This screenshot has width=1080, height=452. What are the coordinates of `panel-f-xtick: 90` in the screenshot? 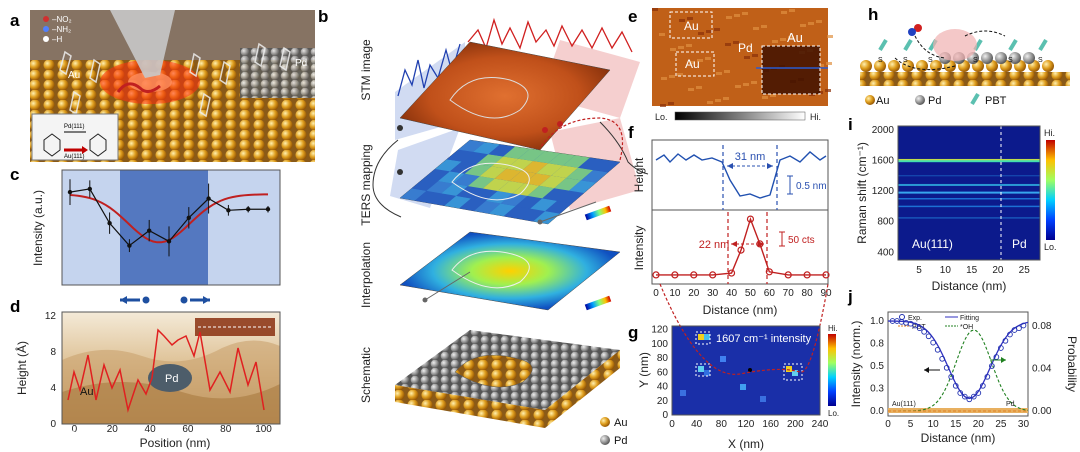 It's located at (826, 293).